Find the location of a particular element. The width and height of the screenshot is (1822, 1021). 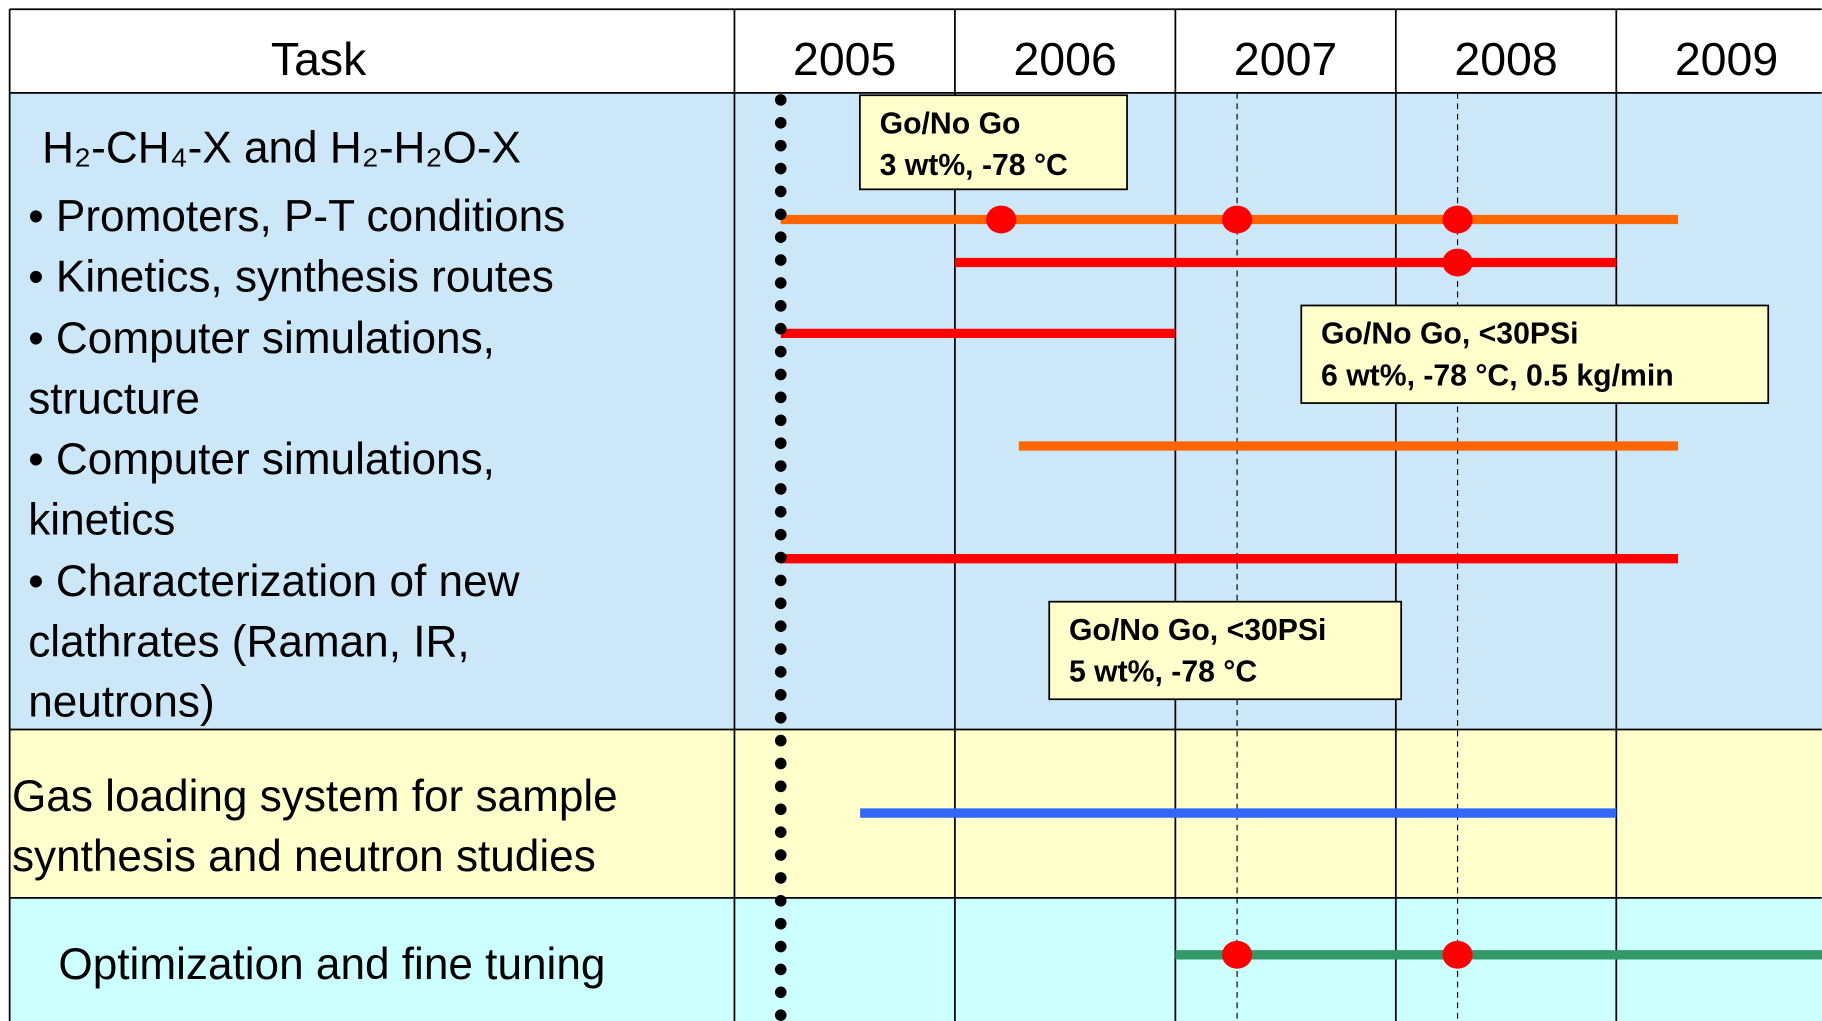

task-header: Task is located at coordinates (319, 59).